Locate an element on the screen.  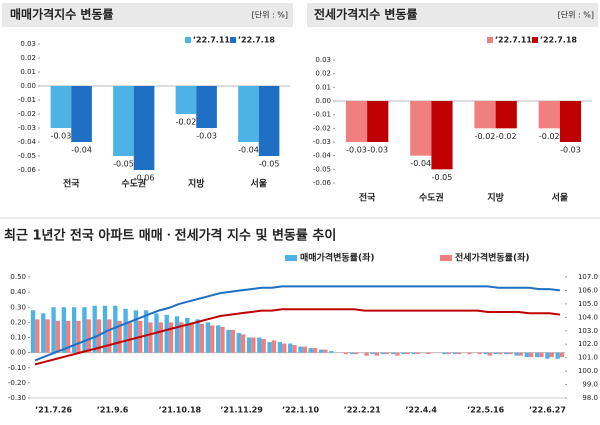
y2-tick-label: 105.0 is located at coordinates (588, 304).